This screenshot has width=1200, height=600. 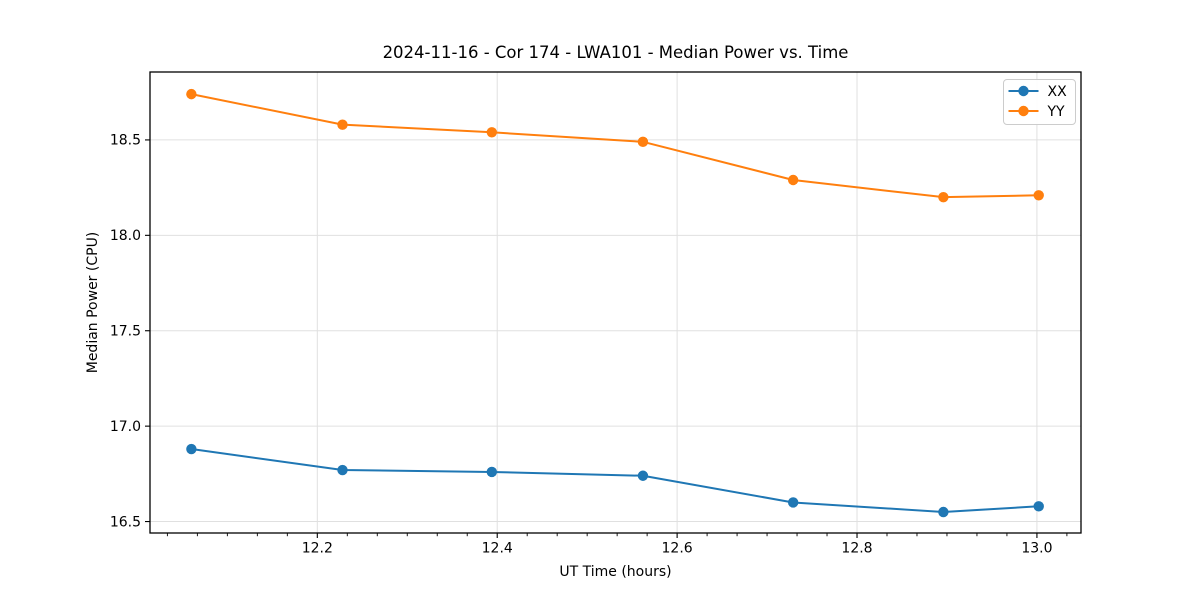 What do you see at coordinates (856, 549) in the screenshot?
I see `x-tick-label: 12.8` at bounding box center [856, 549].